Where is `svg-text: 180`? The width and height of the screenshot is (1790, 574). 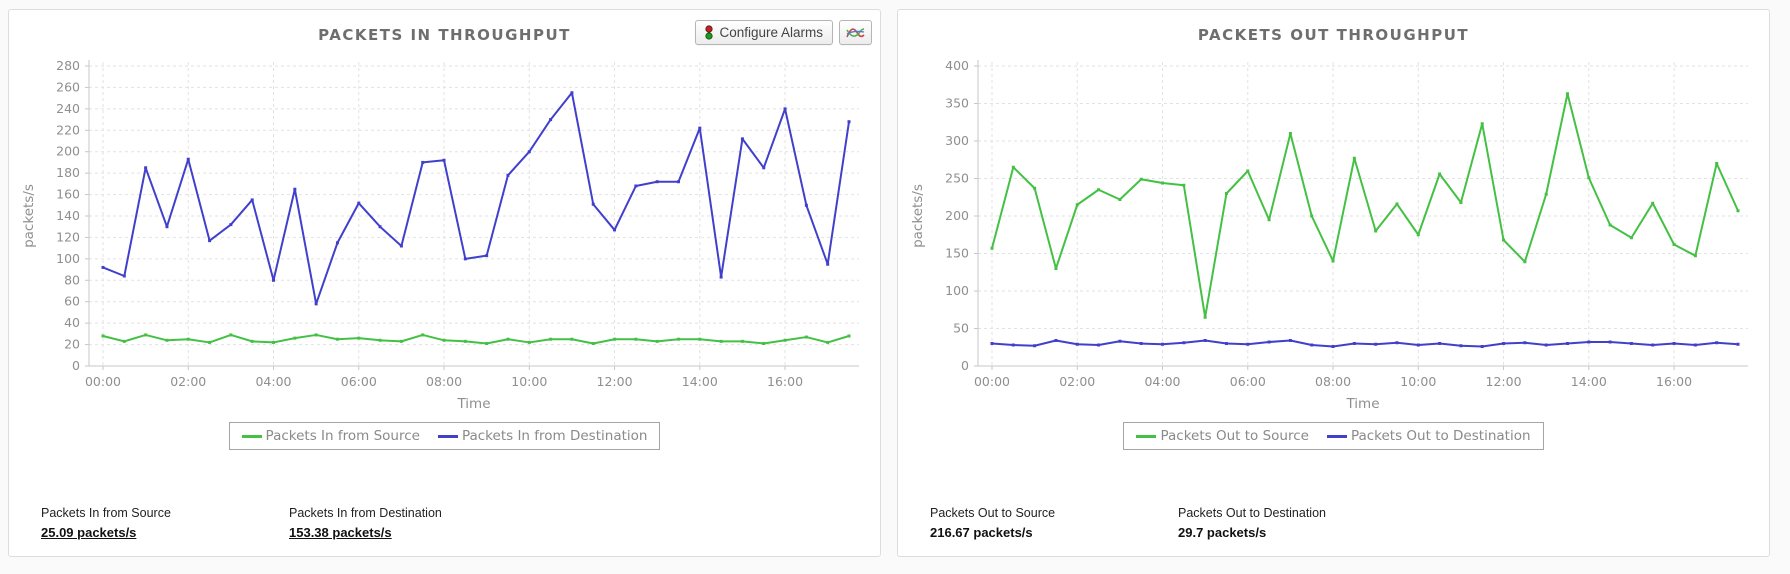 svg-text: 180 is located at coordinates (68, 172).